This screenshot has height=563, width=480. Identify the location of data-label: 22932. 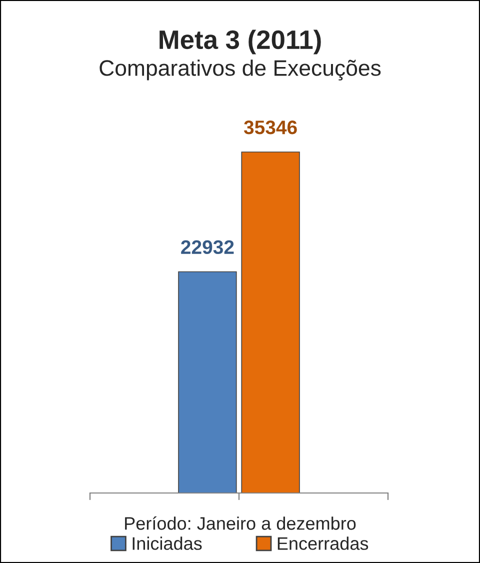
(207, 247).